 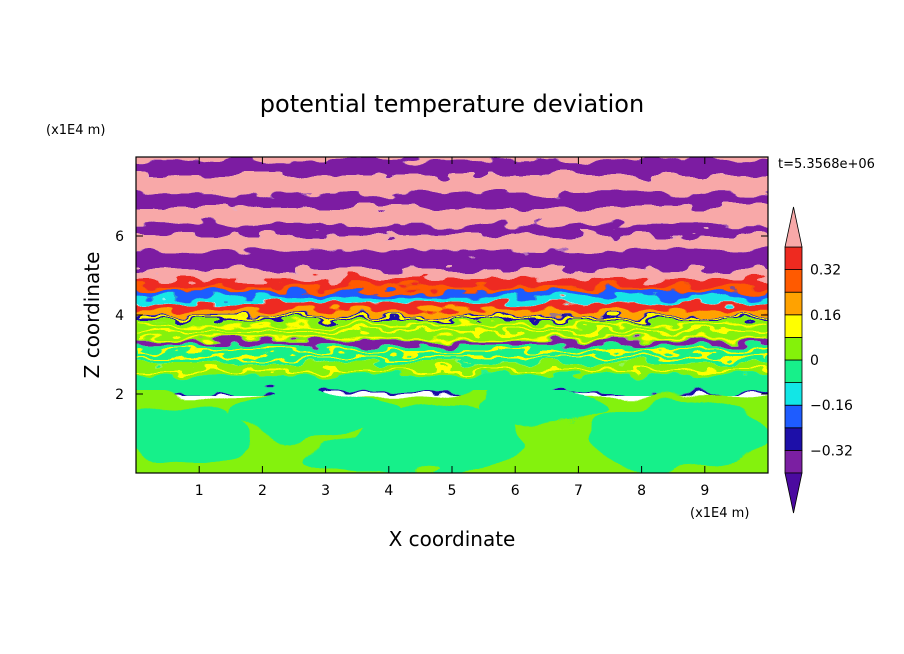 I want to click on time-label: t=5.3568e+06, so click(x=826, y=164).